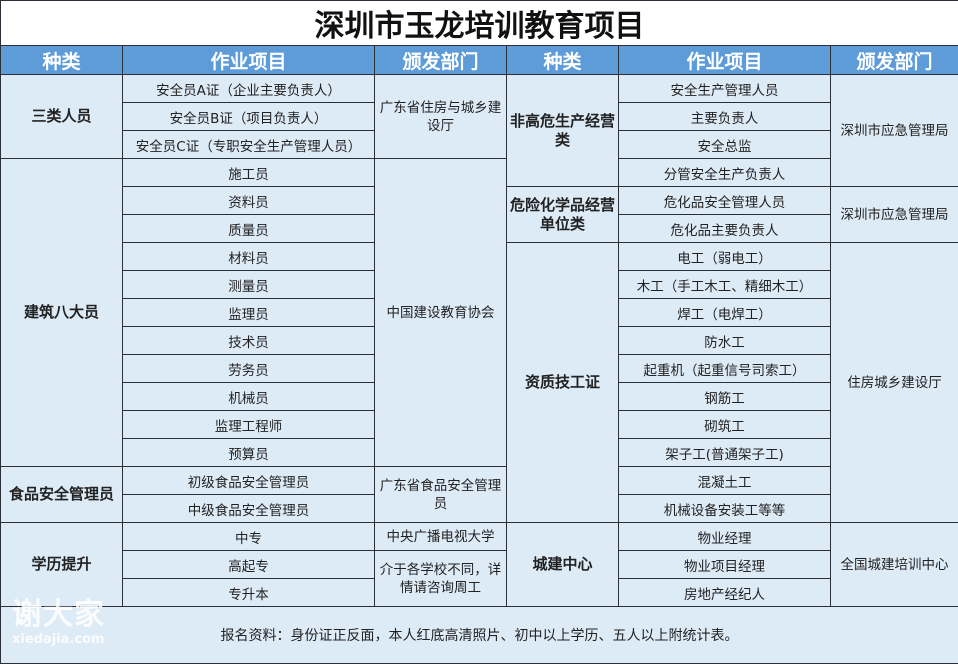 Image resolution: width=958 pixels, height=664 pixels. Describe the element at coordinates (62, 565) in the screenshot. I see `category-cell: 学历提升` at that location.